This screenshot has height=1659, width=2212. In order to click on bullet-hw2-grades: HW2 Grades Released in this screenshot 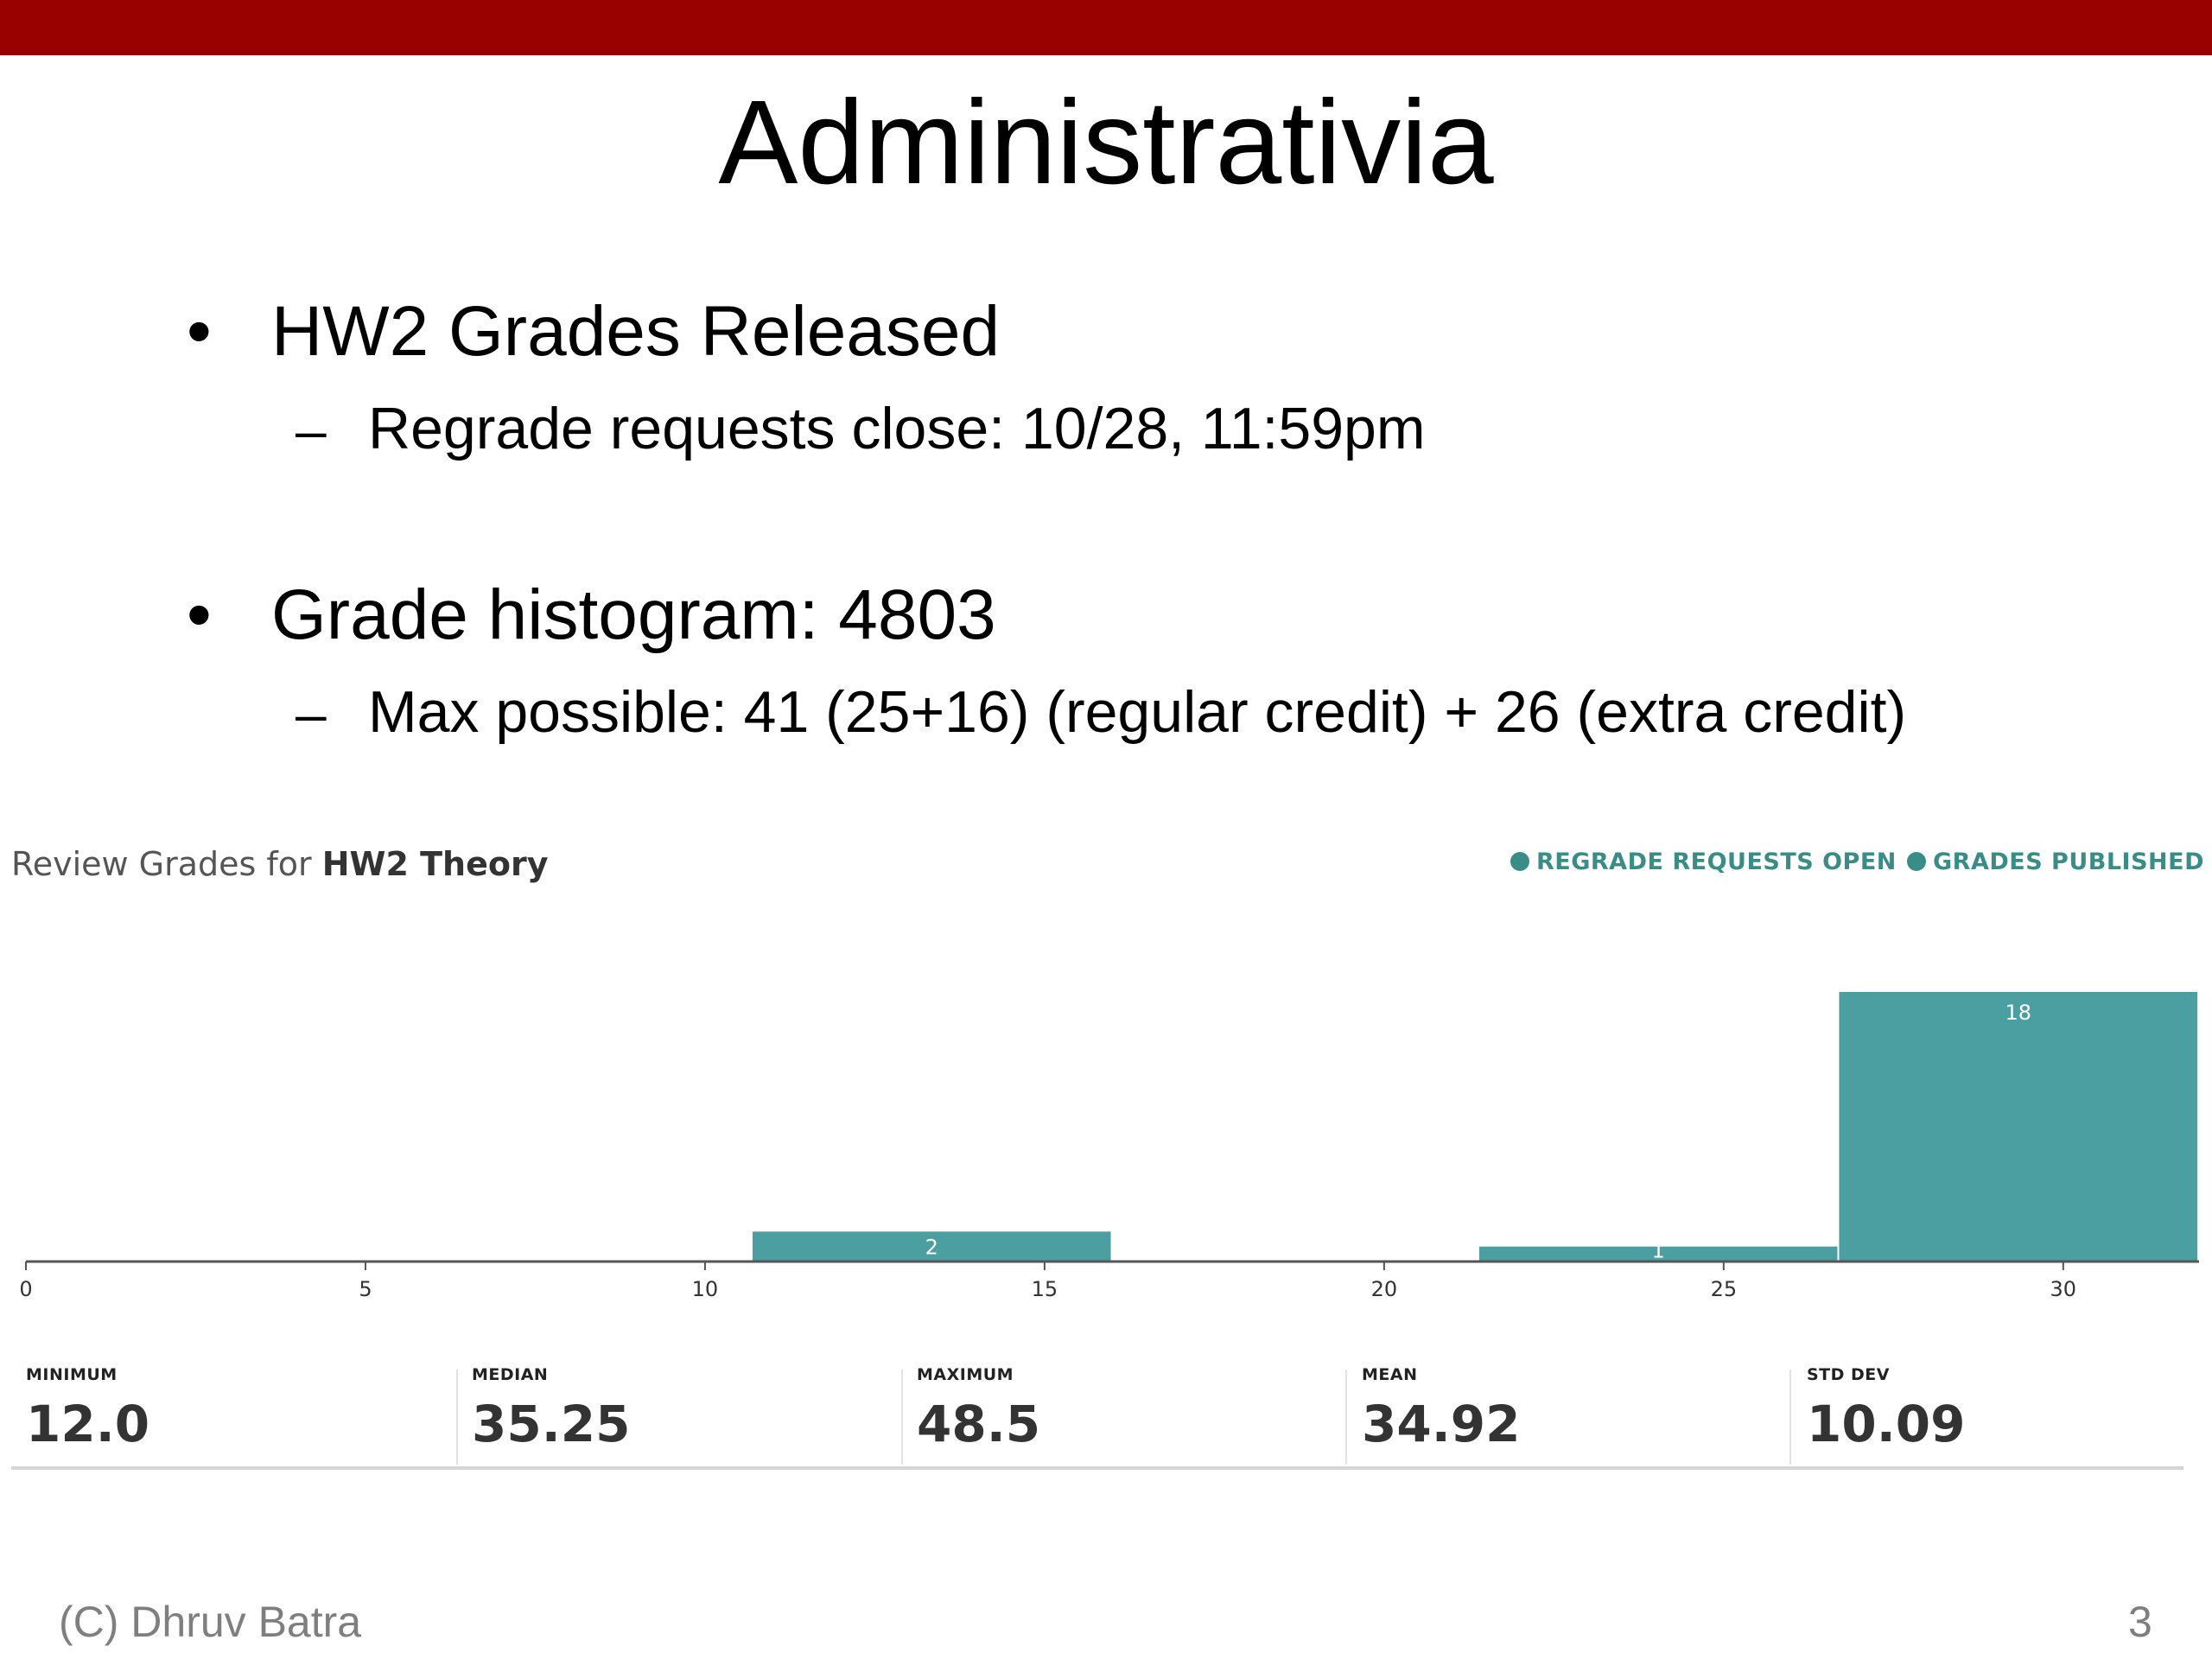, I will do `click(636, 331)`.